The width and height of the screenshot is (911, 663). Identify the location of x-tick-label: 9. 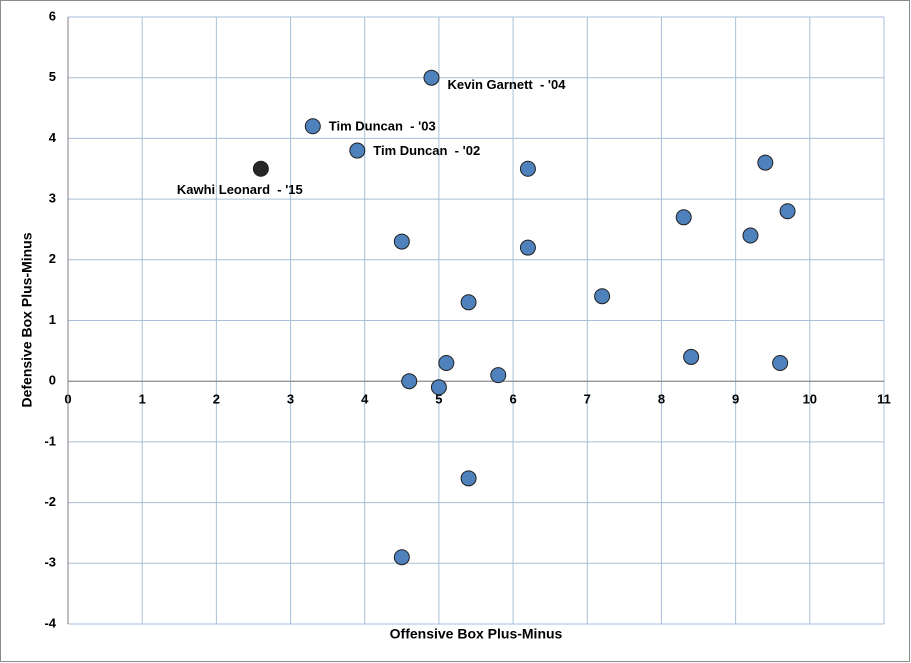
(735, 399).